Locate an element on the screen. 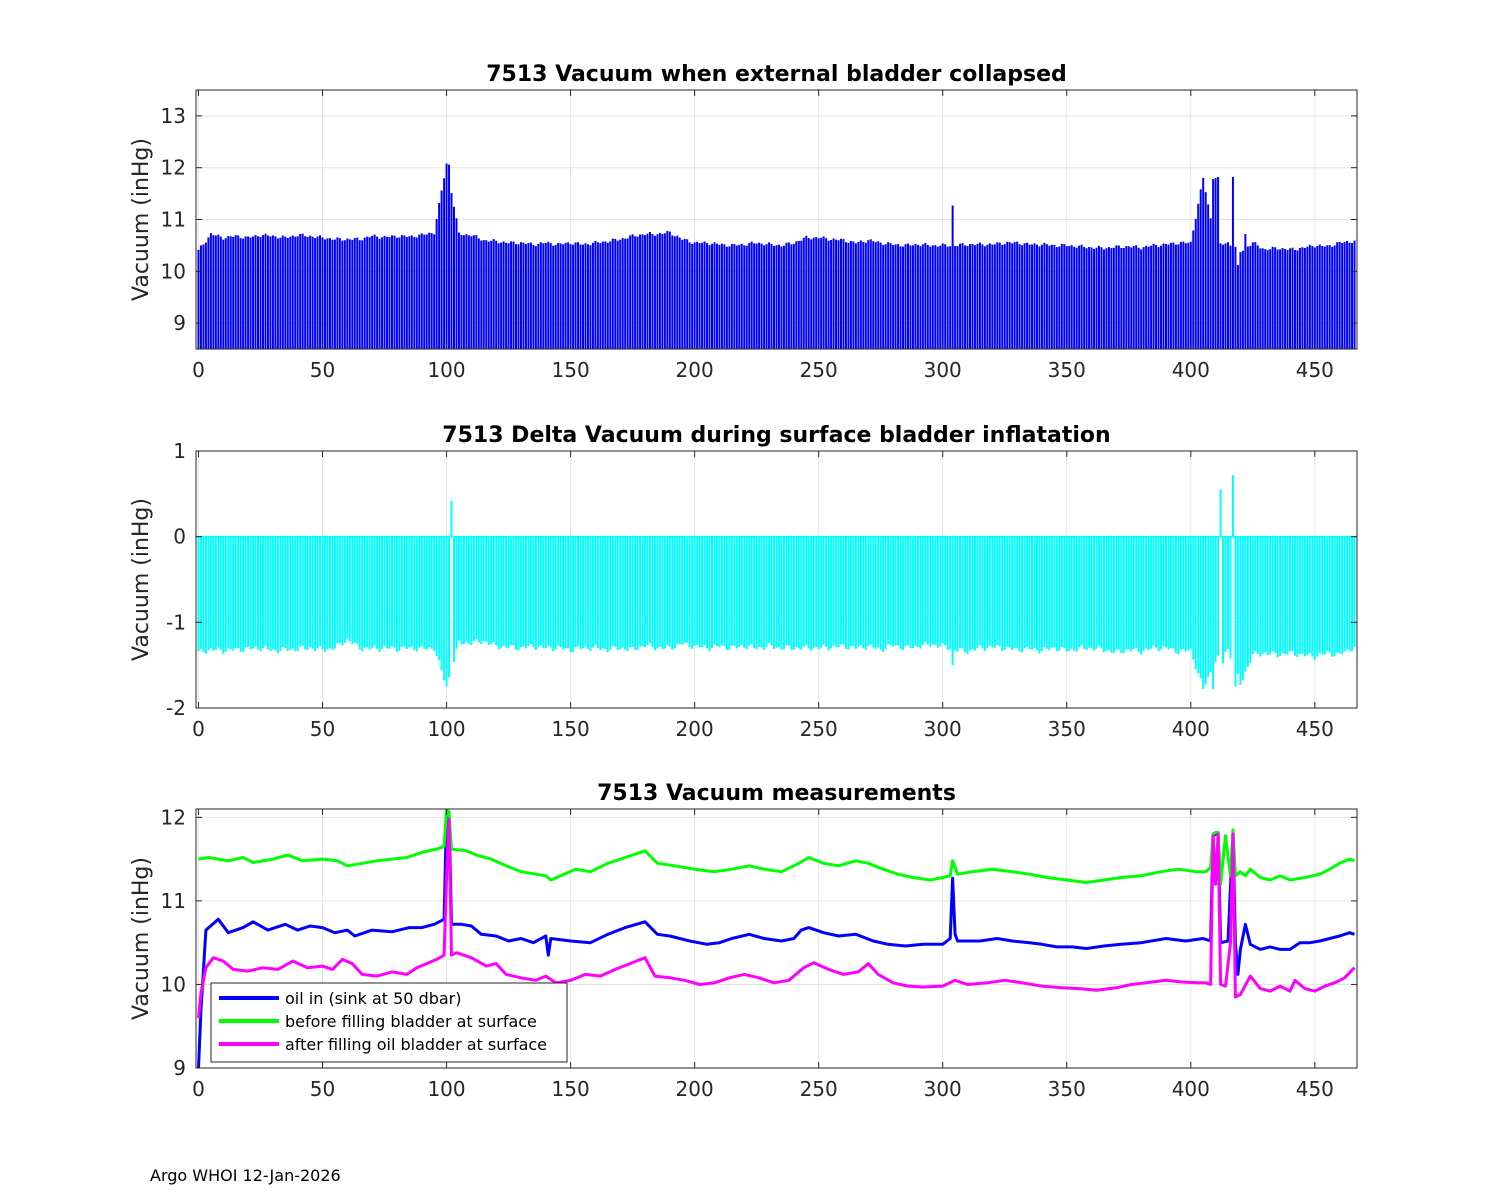 This screenshot has height=1200, width=1500. footer-text: Argo WHOI 12-Jan-2026 is located at coordinates (245, 1175).